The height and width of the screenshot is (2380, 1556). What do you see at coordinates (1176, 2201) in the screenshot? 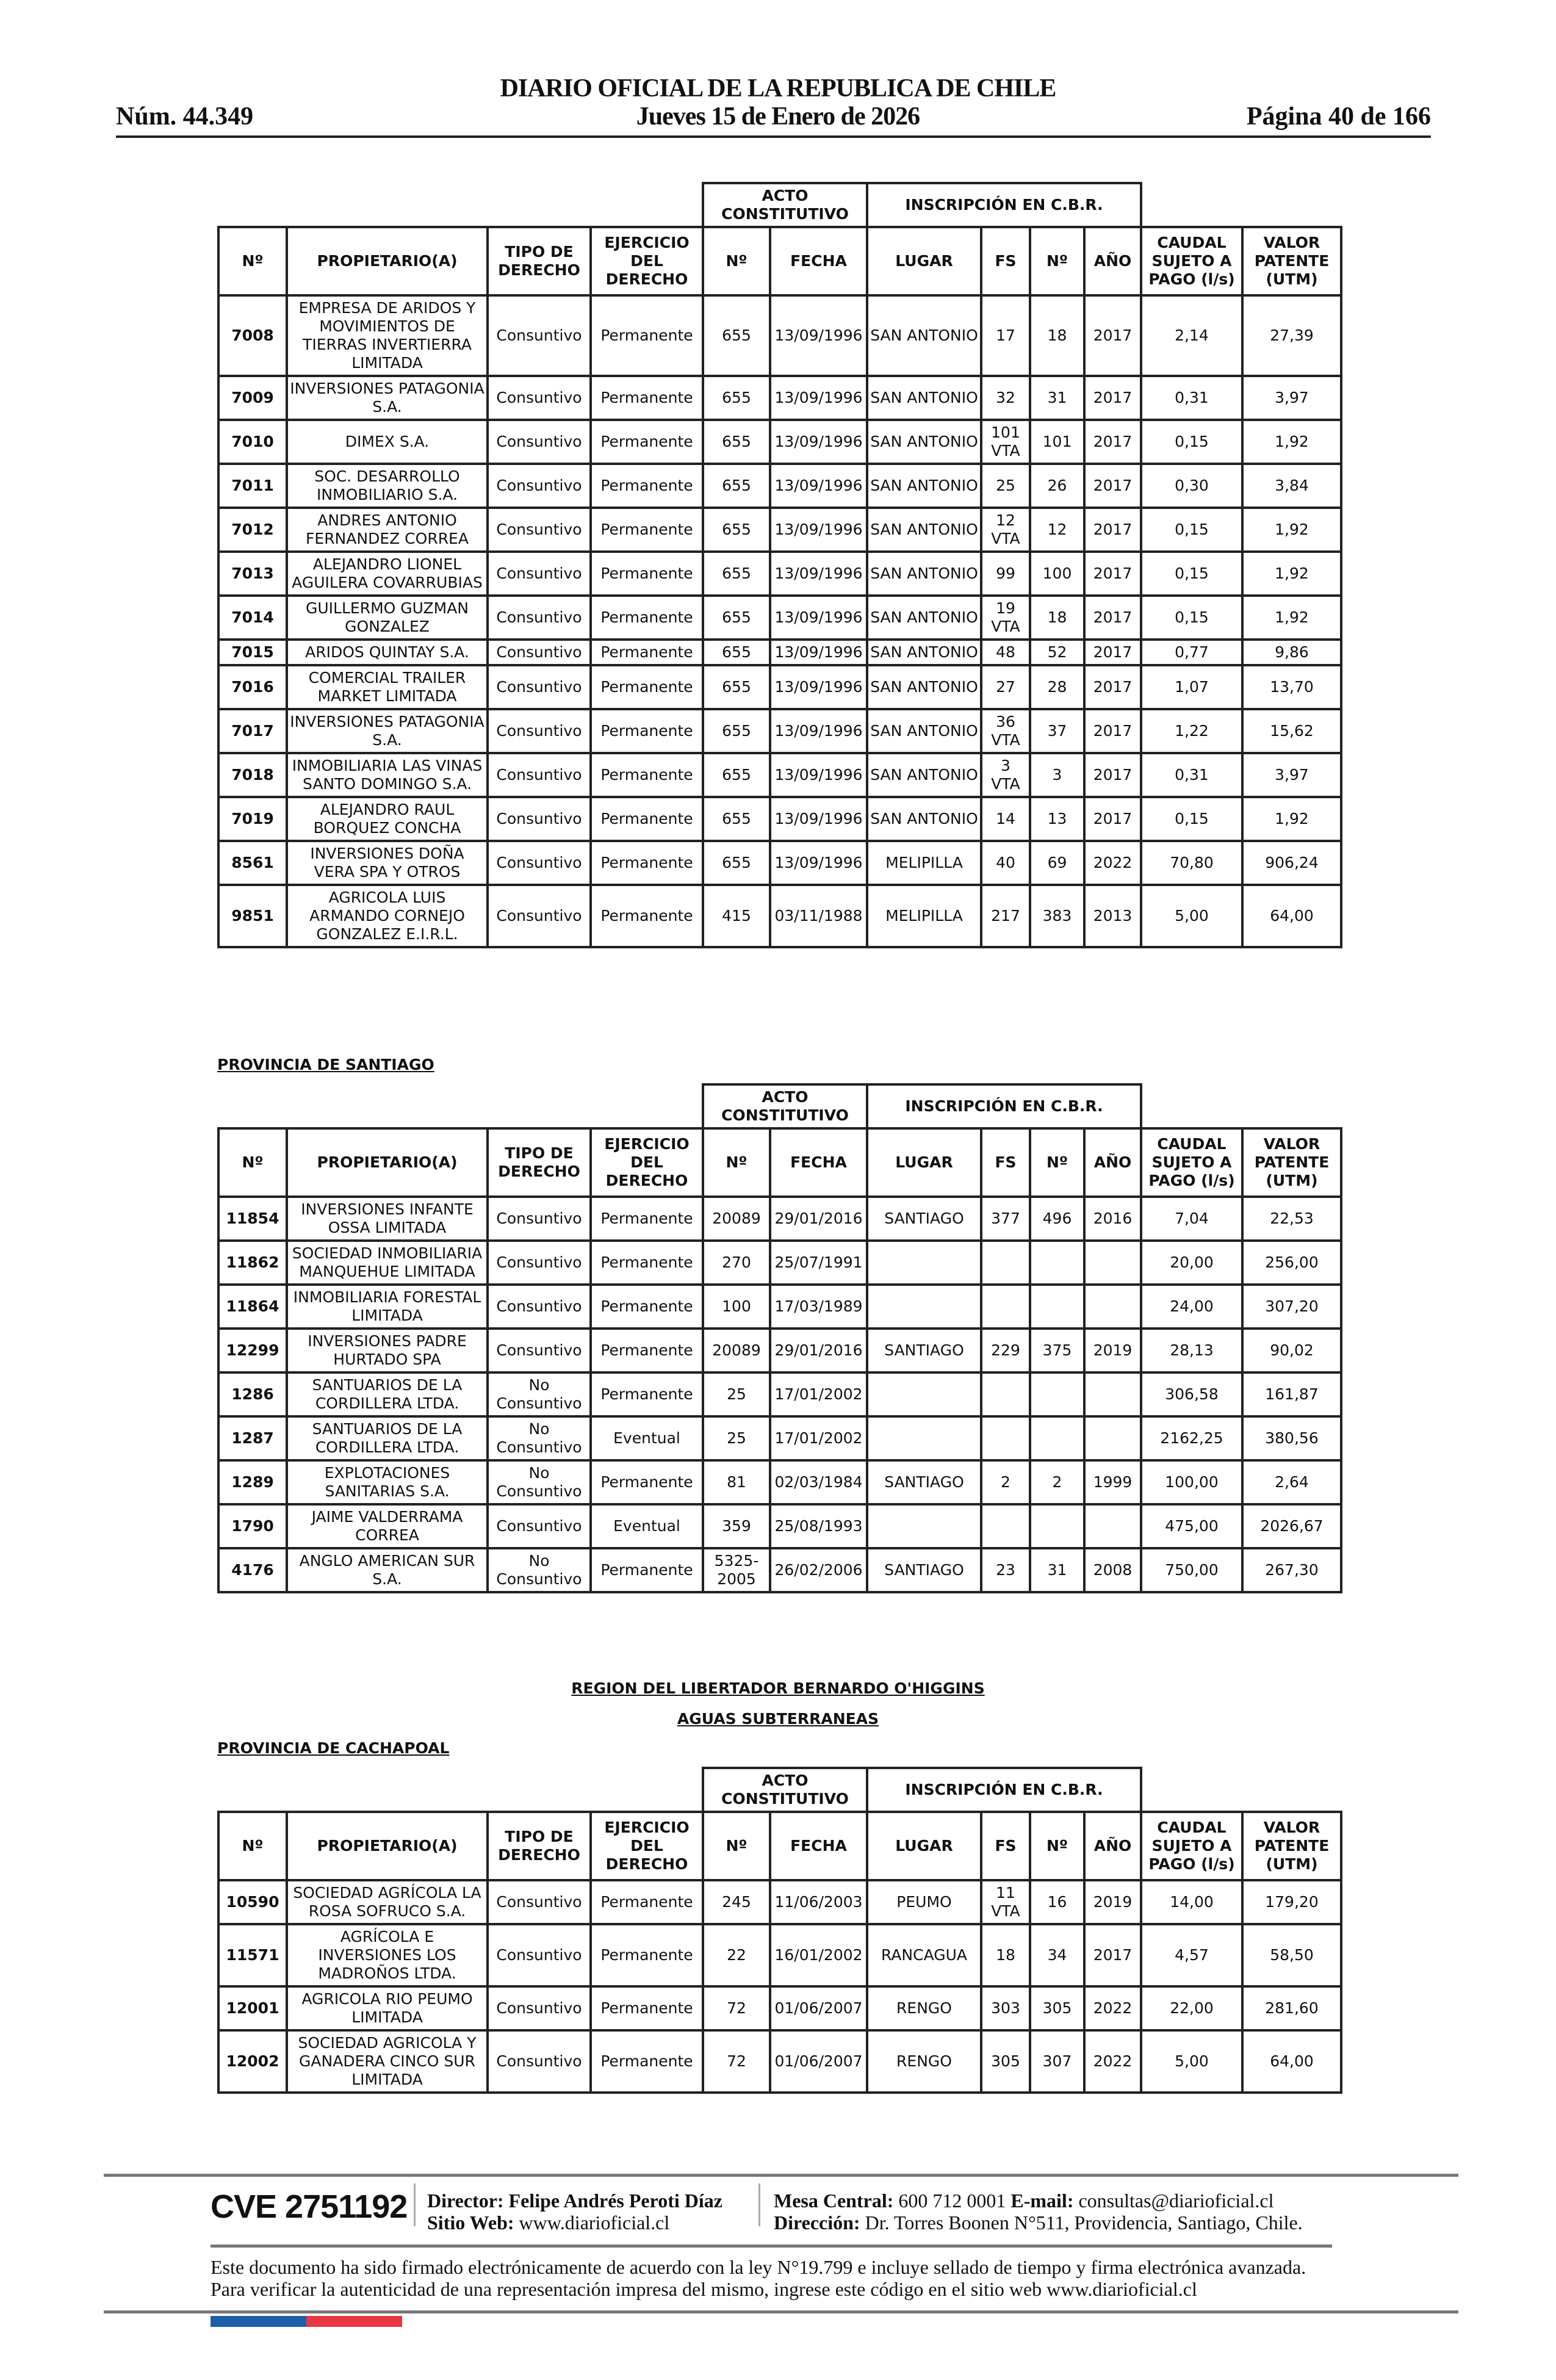
I see `email-link: consultas@diarioficial.cl` at bounding box center [1176, 2201].